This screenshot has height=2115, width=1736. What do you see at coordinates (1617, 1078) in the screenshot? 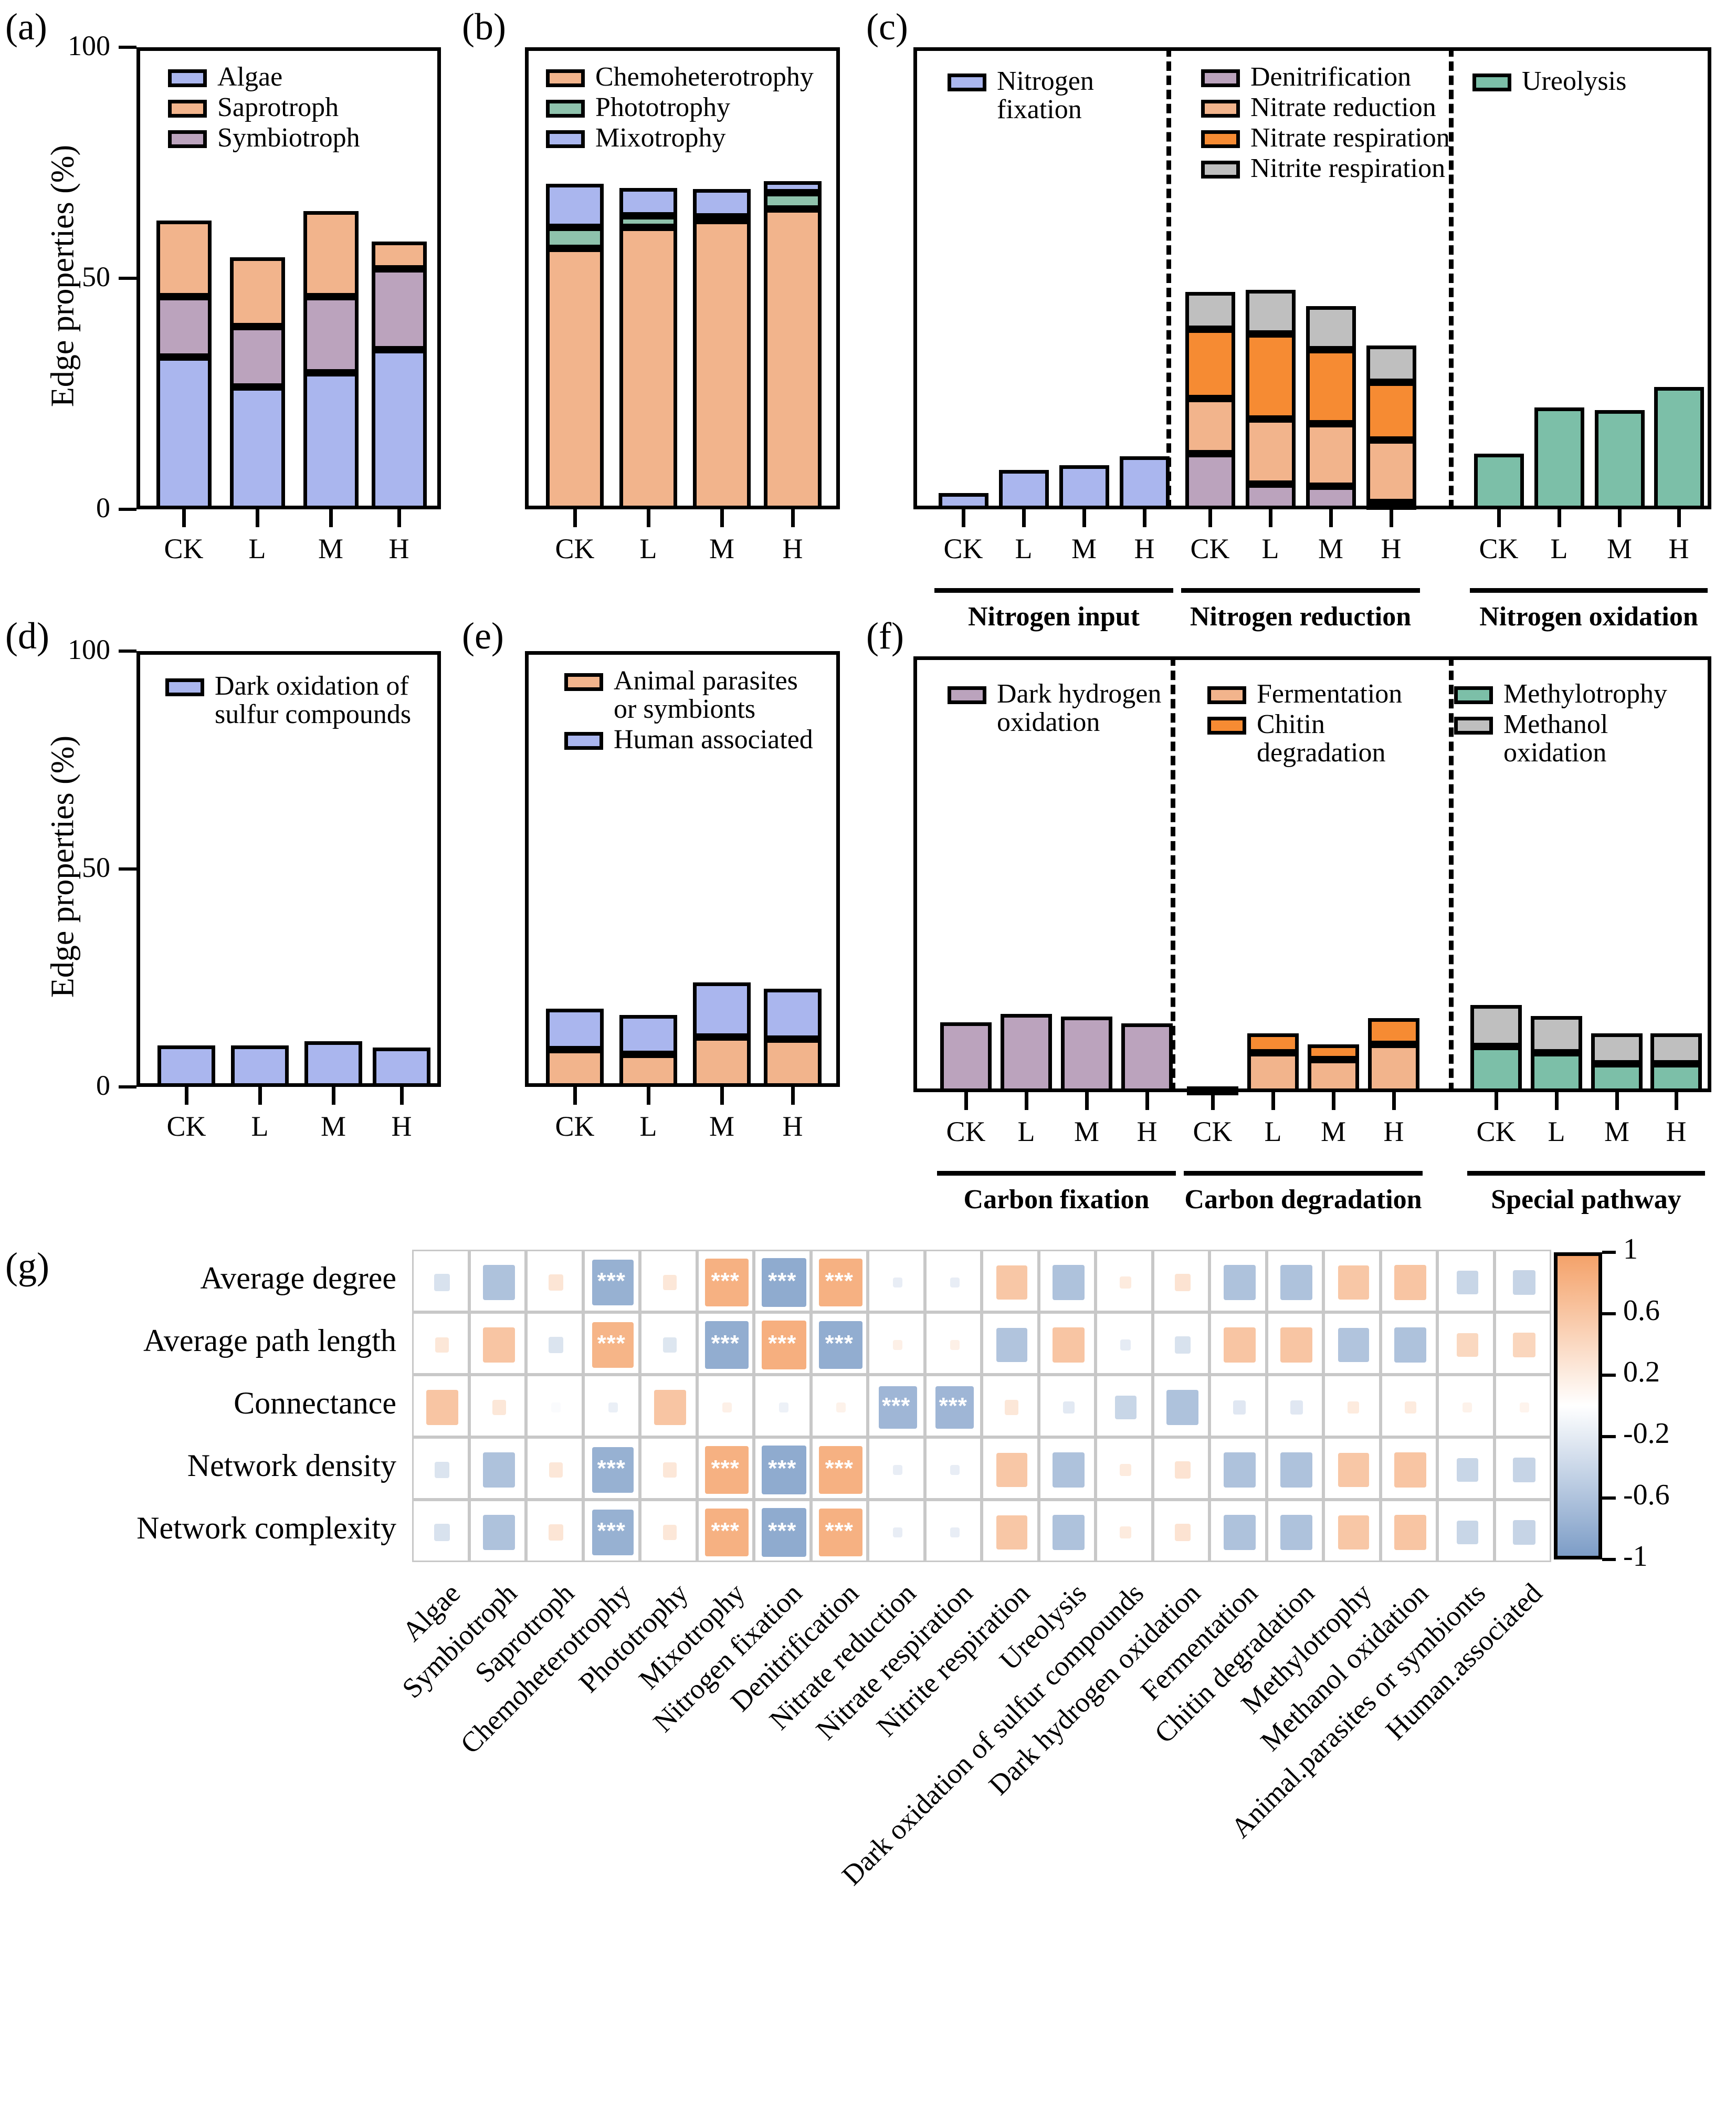
I see `panel-f-g2-seg-2-methylotrophy` at bounding box center [1617, 1078].